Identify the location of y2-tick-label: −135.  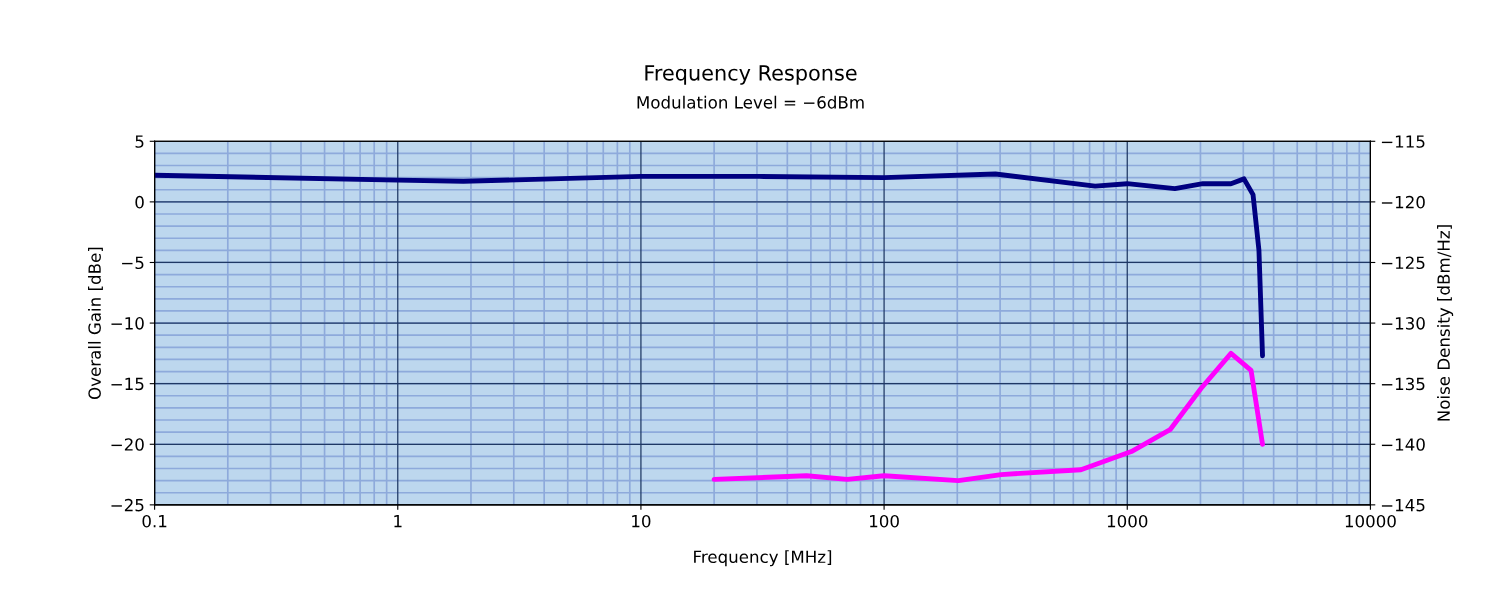
(1403, 384).